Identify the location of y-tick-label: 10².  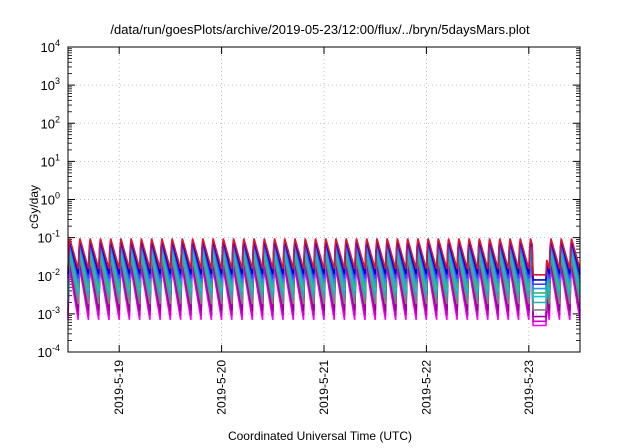
(50, 122).